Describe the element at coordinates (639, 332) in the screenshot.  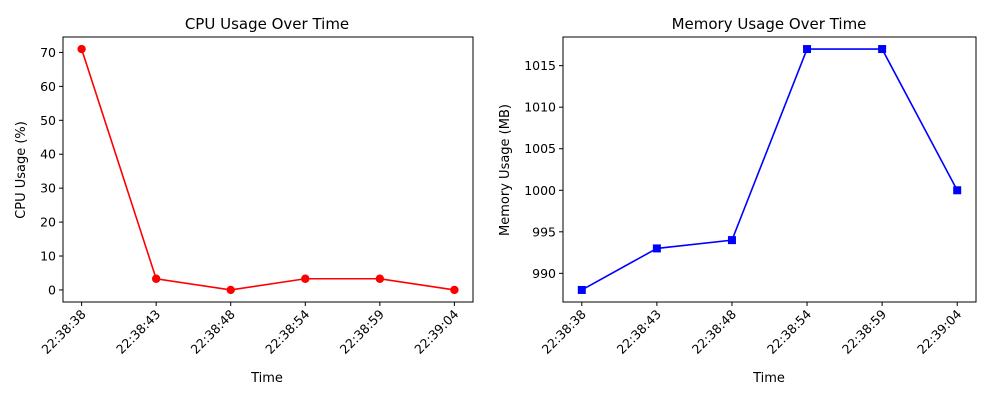
I see `memory-x-tick-label: 22:38:43` at that location.